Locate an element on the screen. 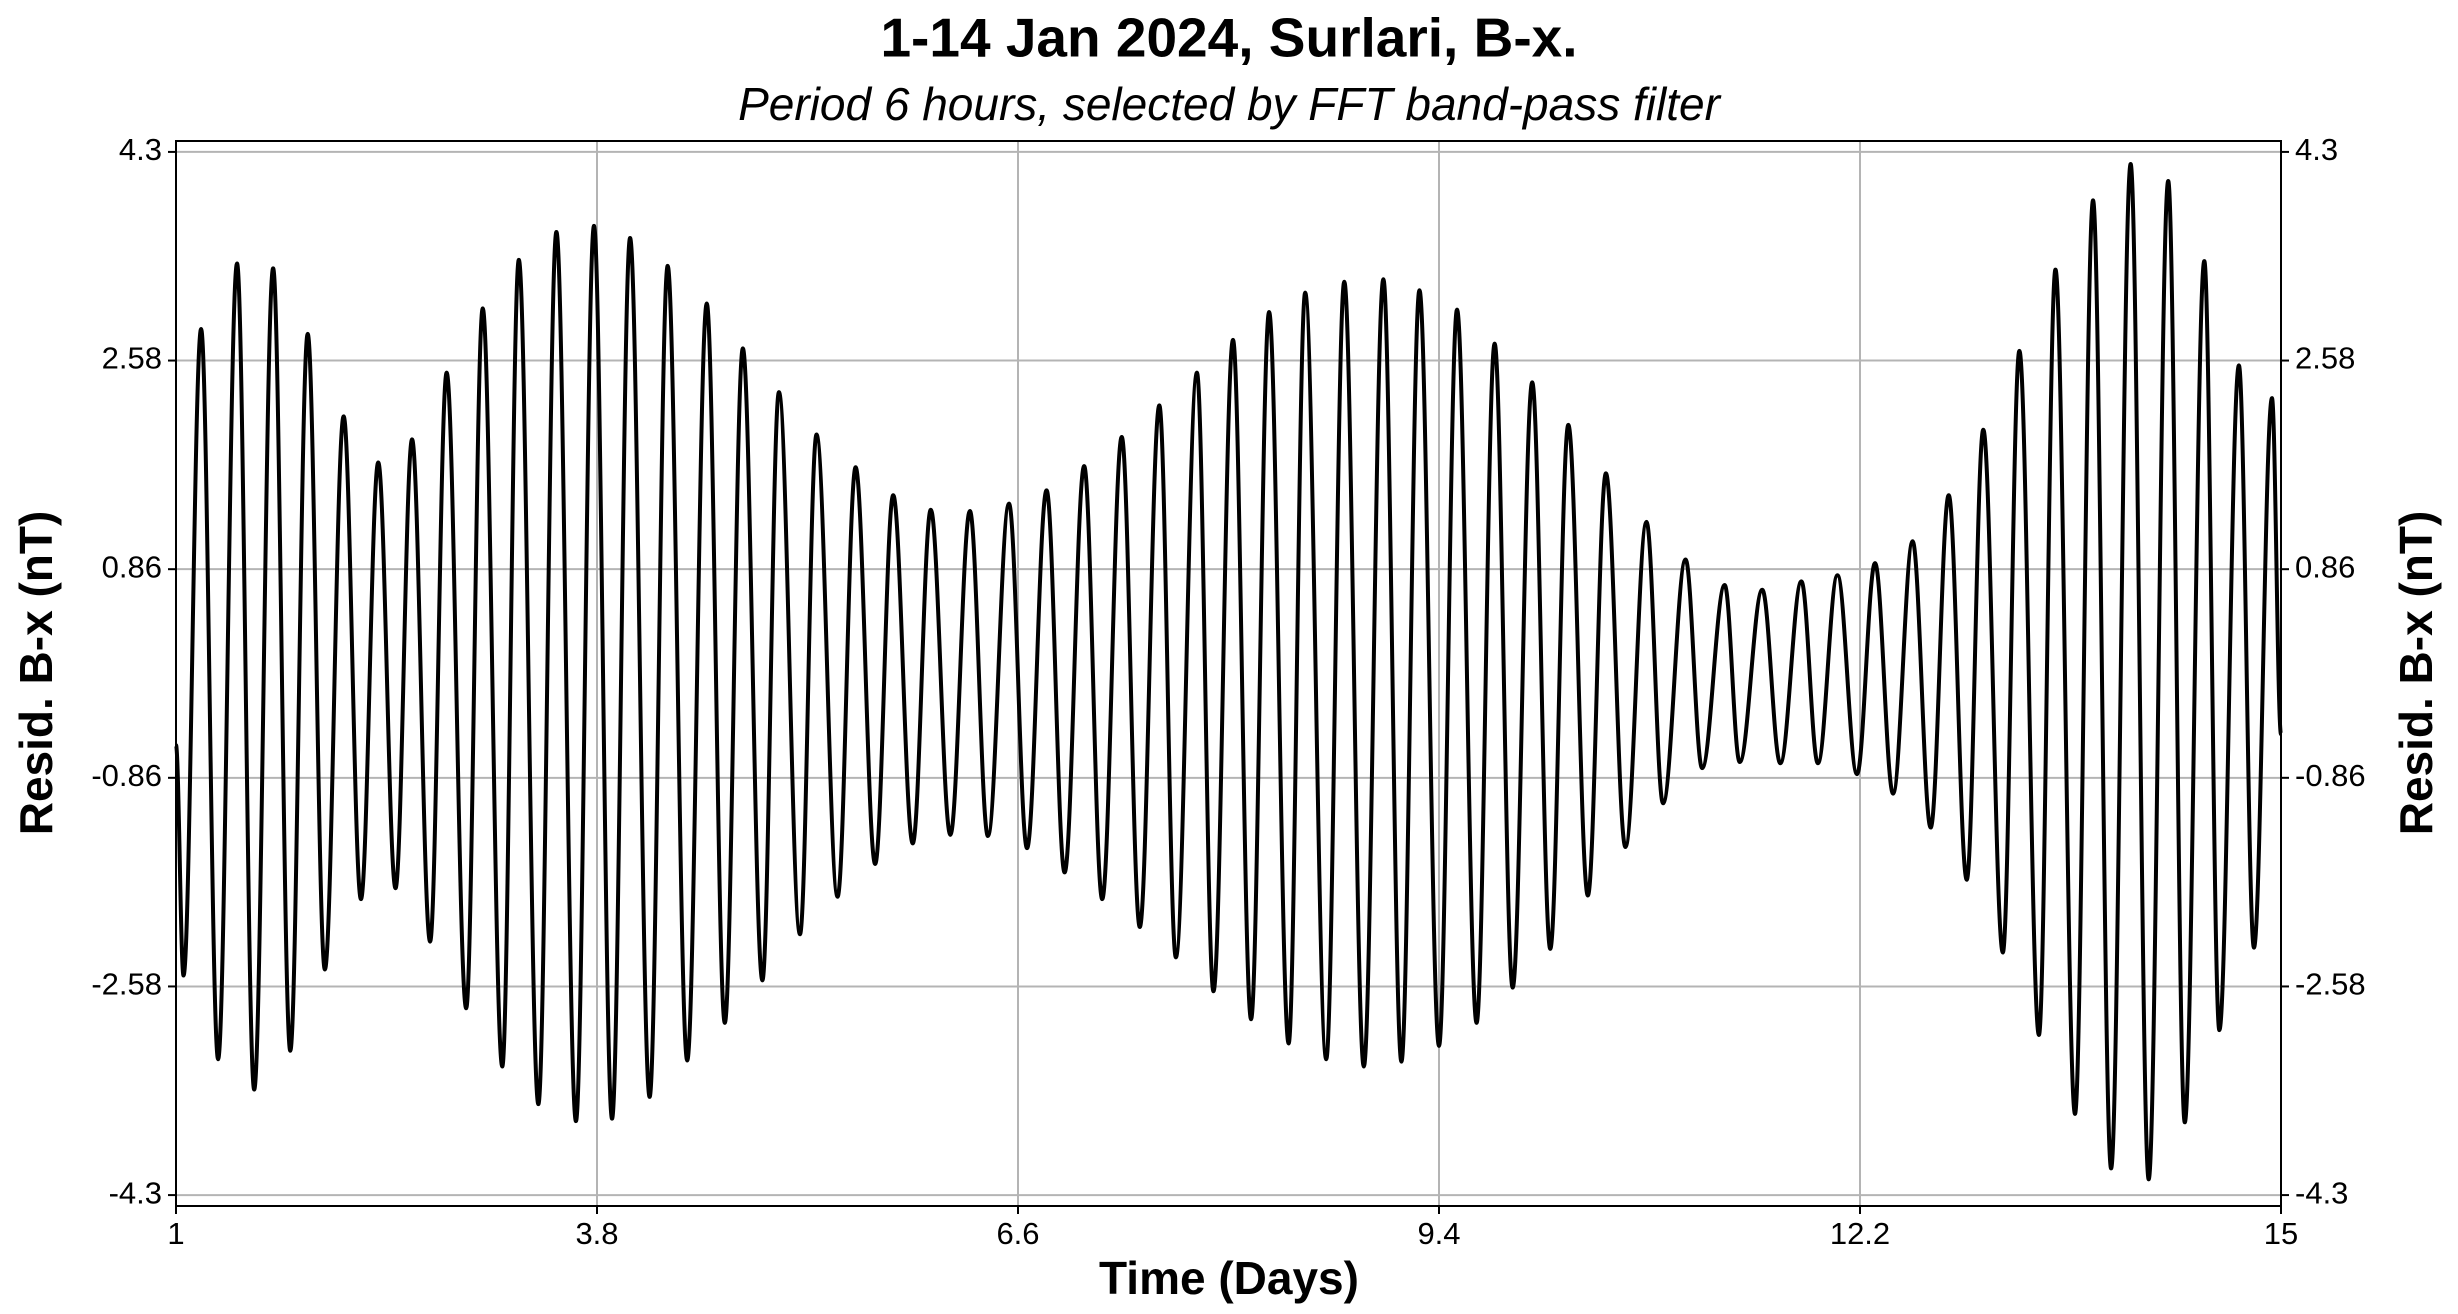 The image size is (2458, 1314). y2-tick-label: -4.3 is located at coordinates (2321, 1192).